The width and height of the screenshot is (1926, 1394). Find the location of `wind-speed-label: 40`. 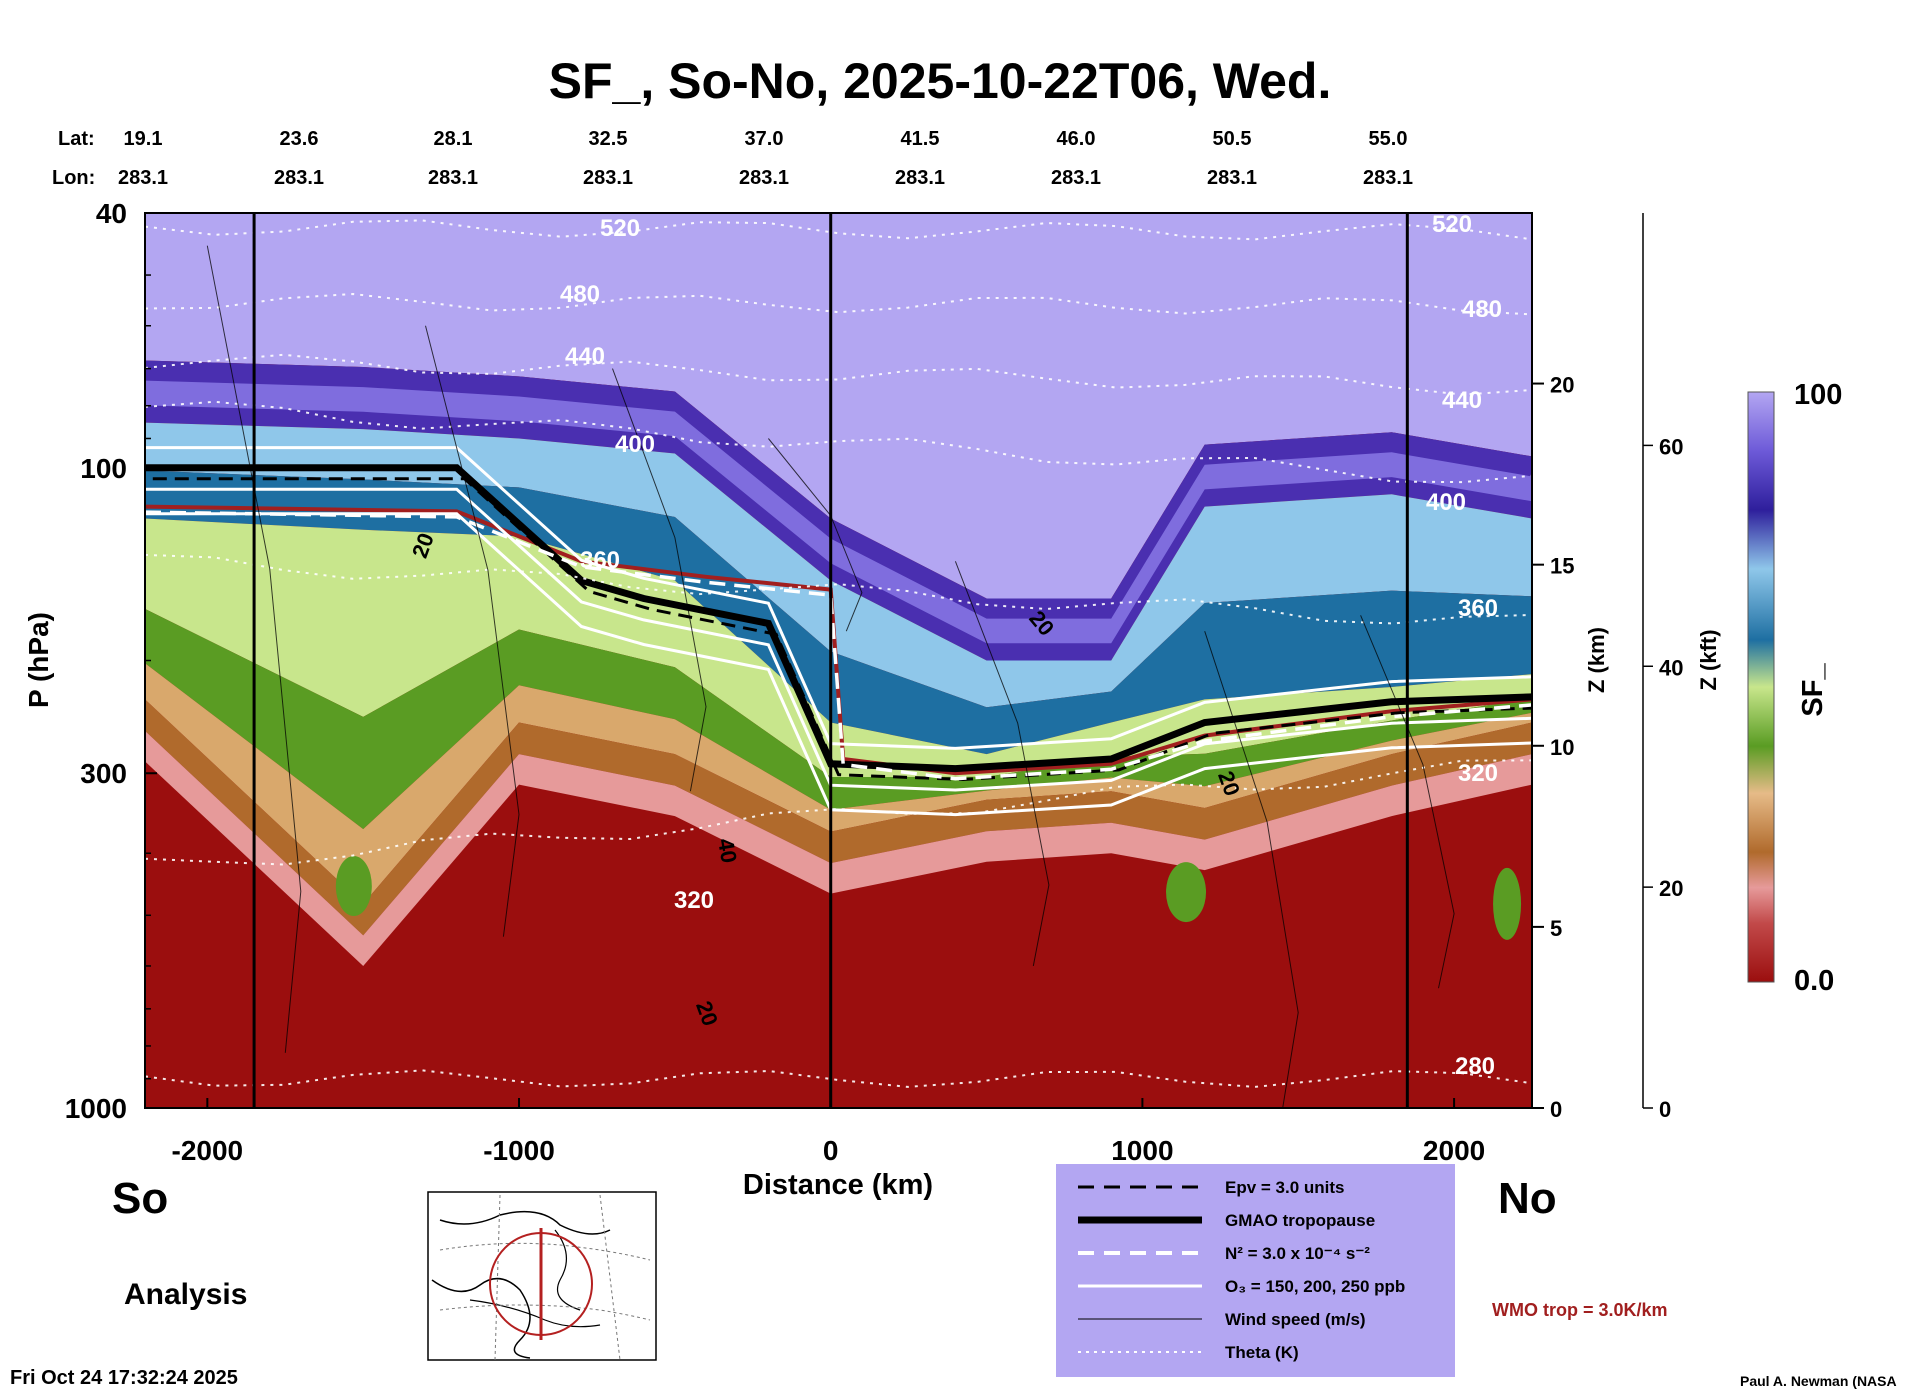

wind-speed-label: 40 is located at coordinates (727, 850).